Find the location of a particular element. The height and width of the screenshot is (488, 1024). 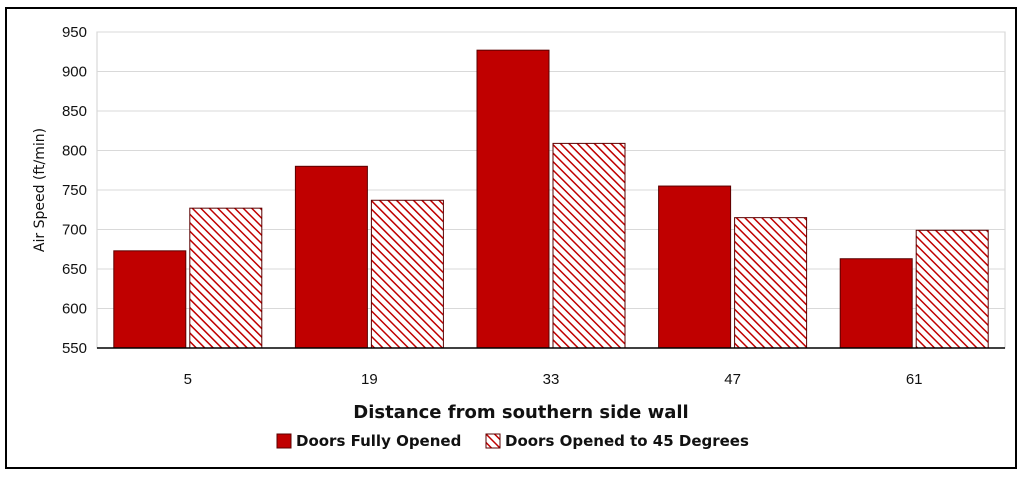

y-tick-label: 900 is located at coordinates (74, 72).